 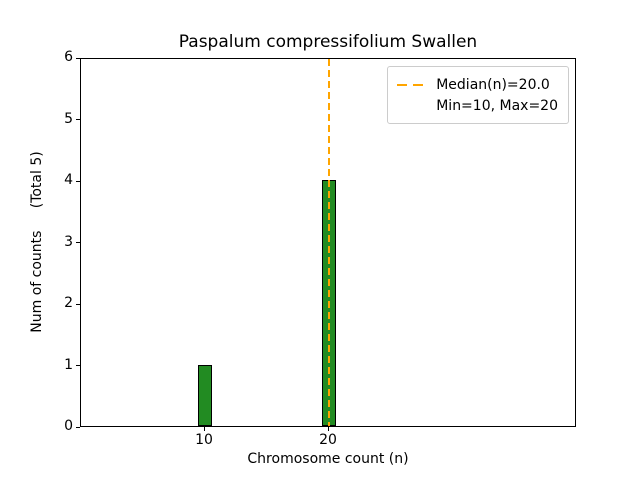 I want to click on legend-entry-median: Median(n)=20.0, so click(x=477, y=84).